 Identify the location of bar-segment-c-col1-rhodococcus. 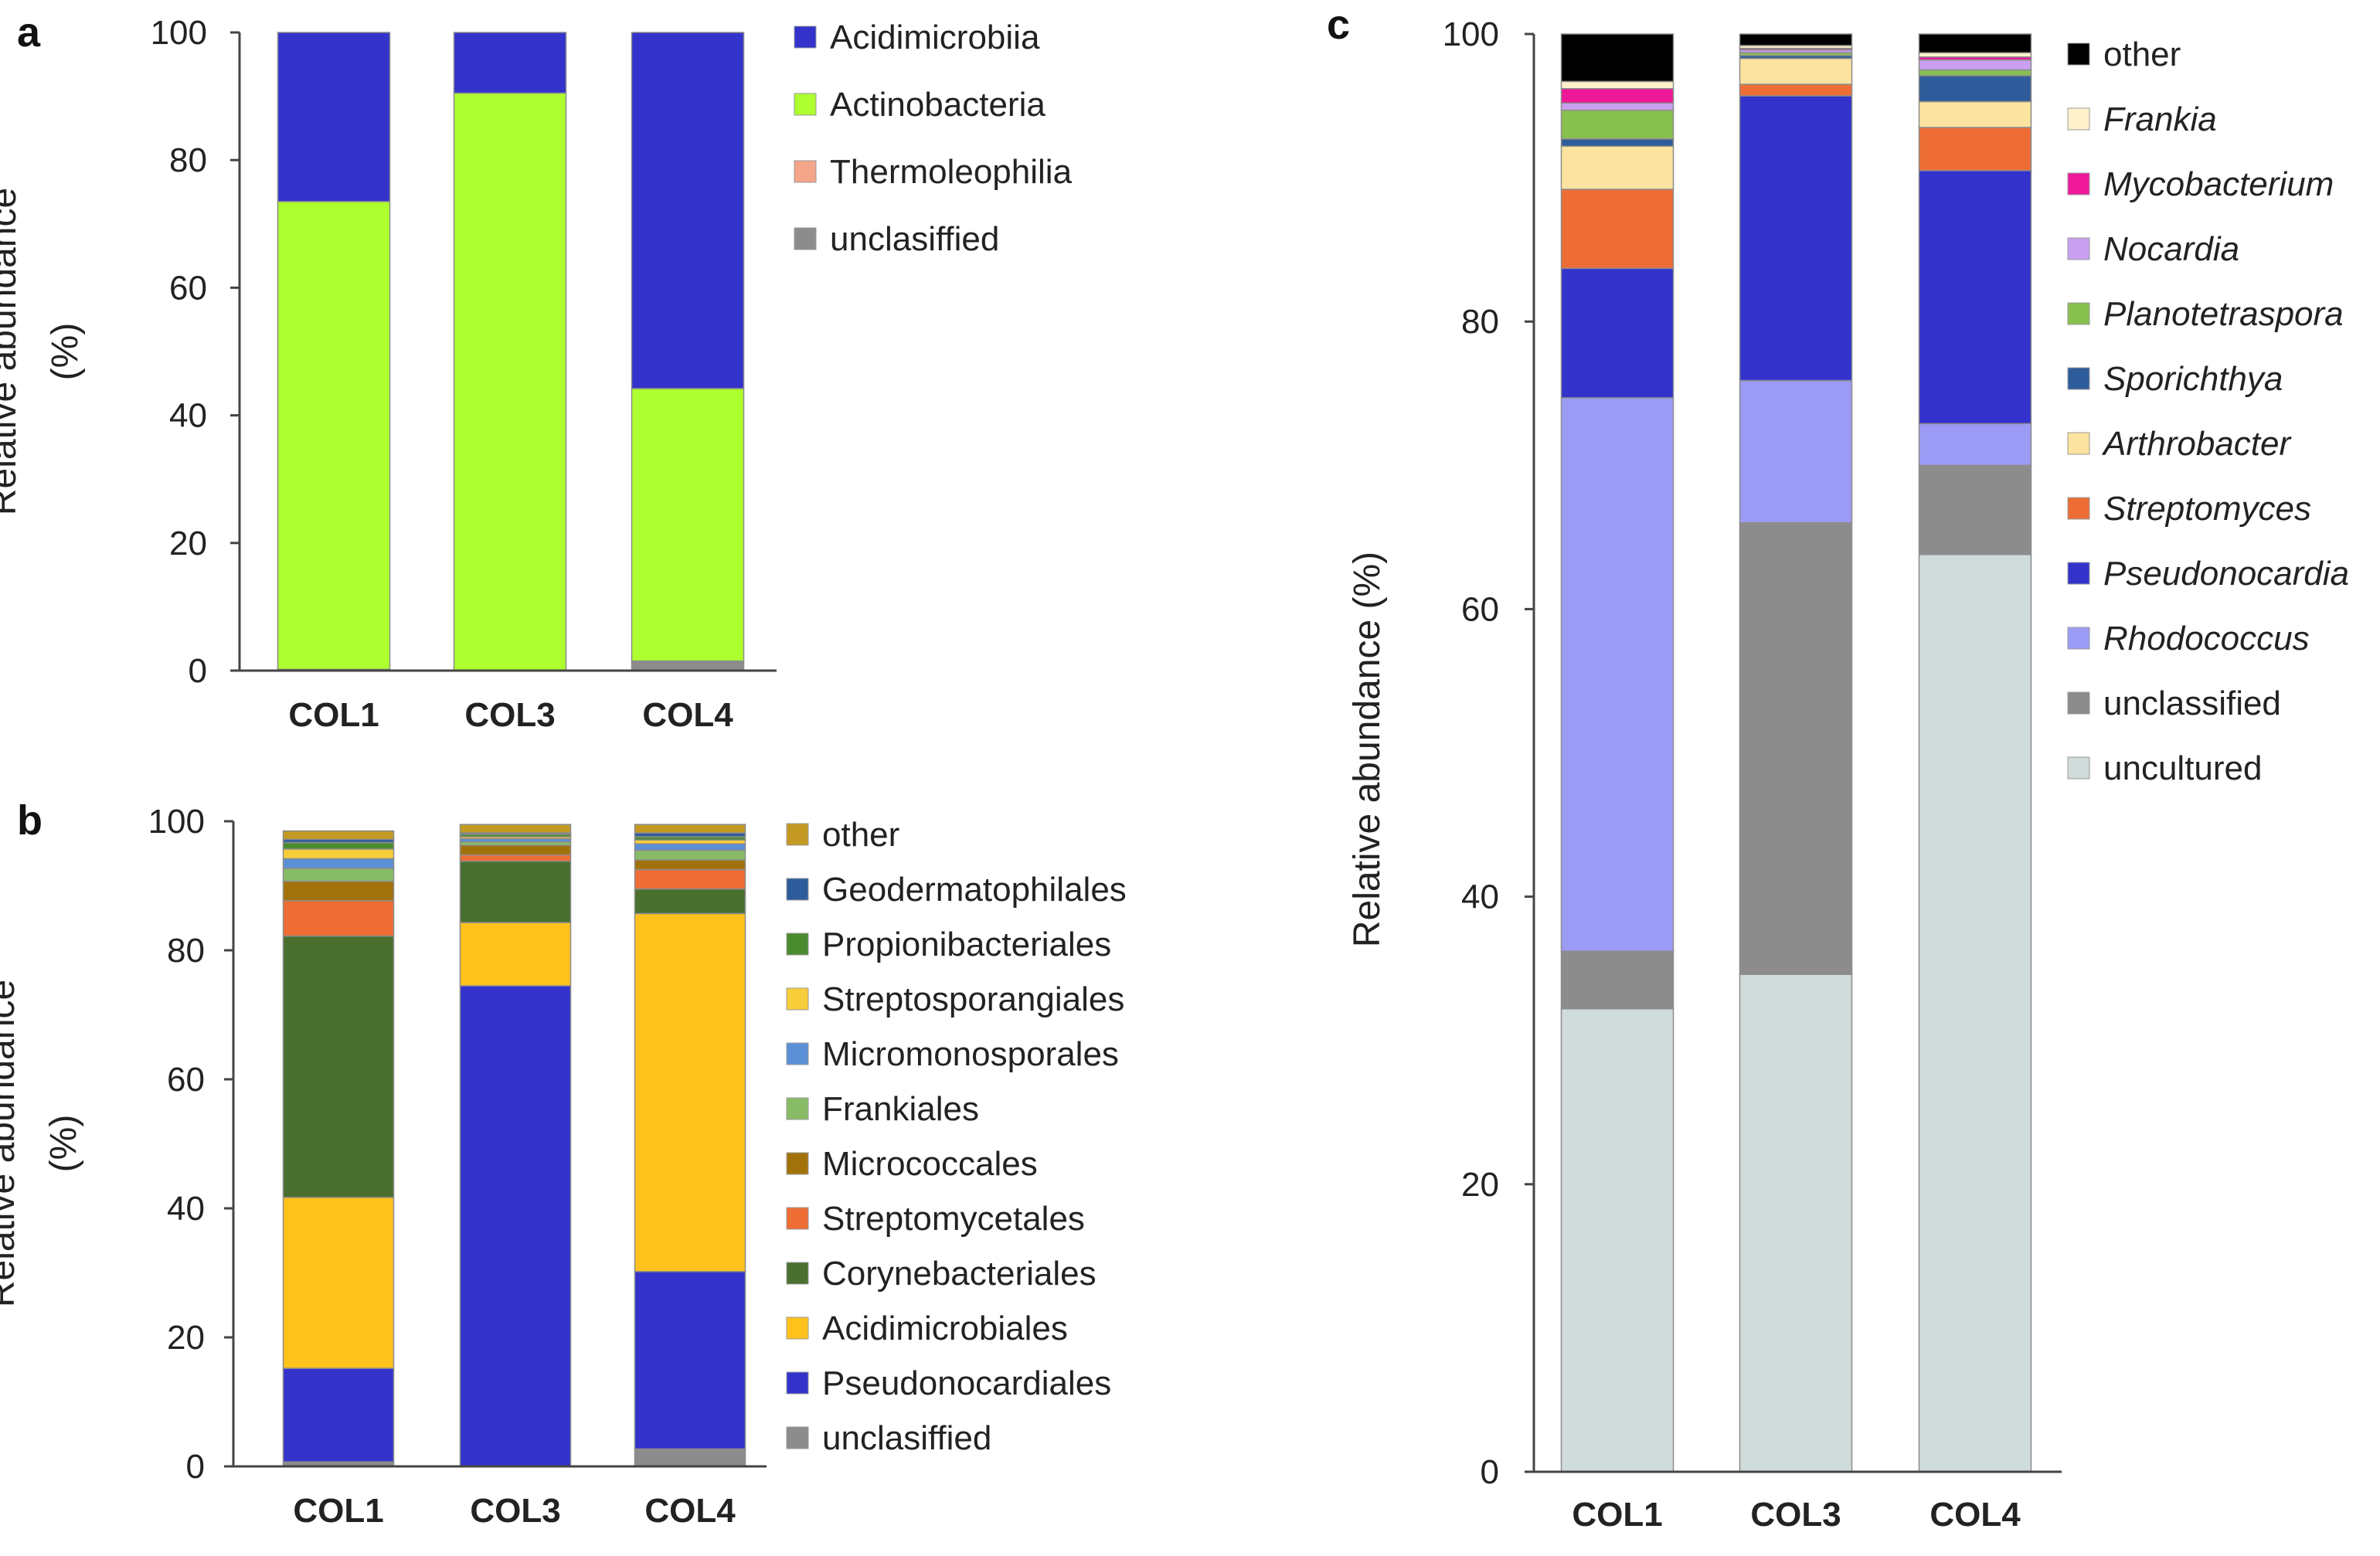
(1617, 675).